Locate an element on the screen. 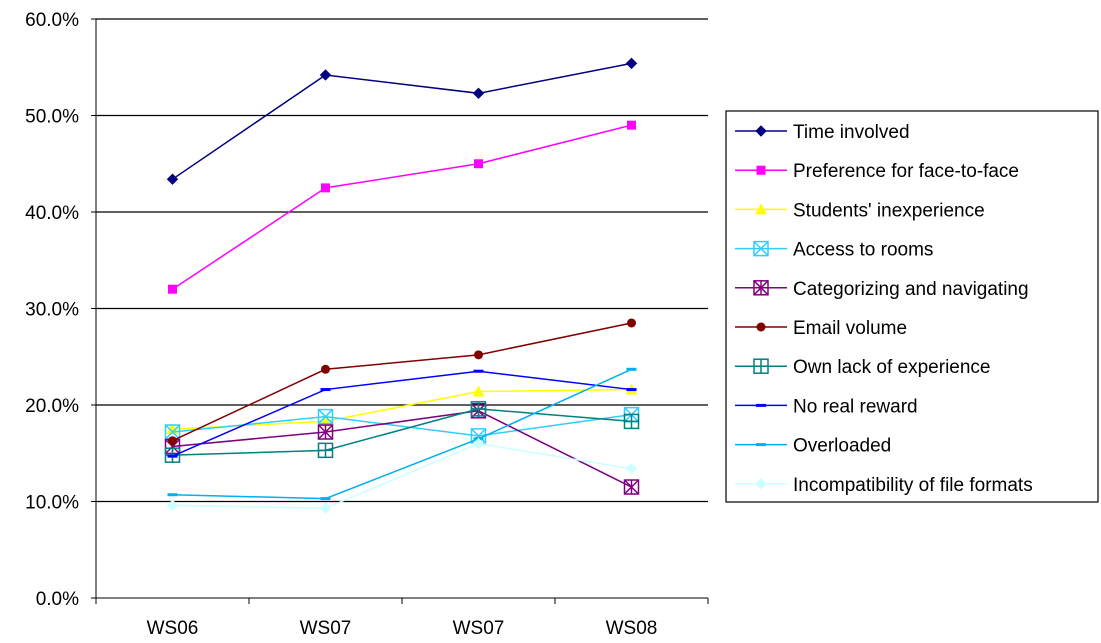 The height and width of the screenshot is (643, 1101). x-axis-tick-labels: WS06 WS07 WS07 WS08 is located at coordinates (402, 628).